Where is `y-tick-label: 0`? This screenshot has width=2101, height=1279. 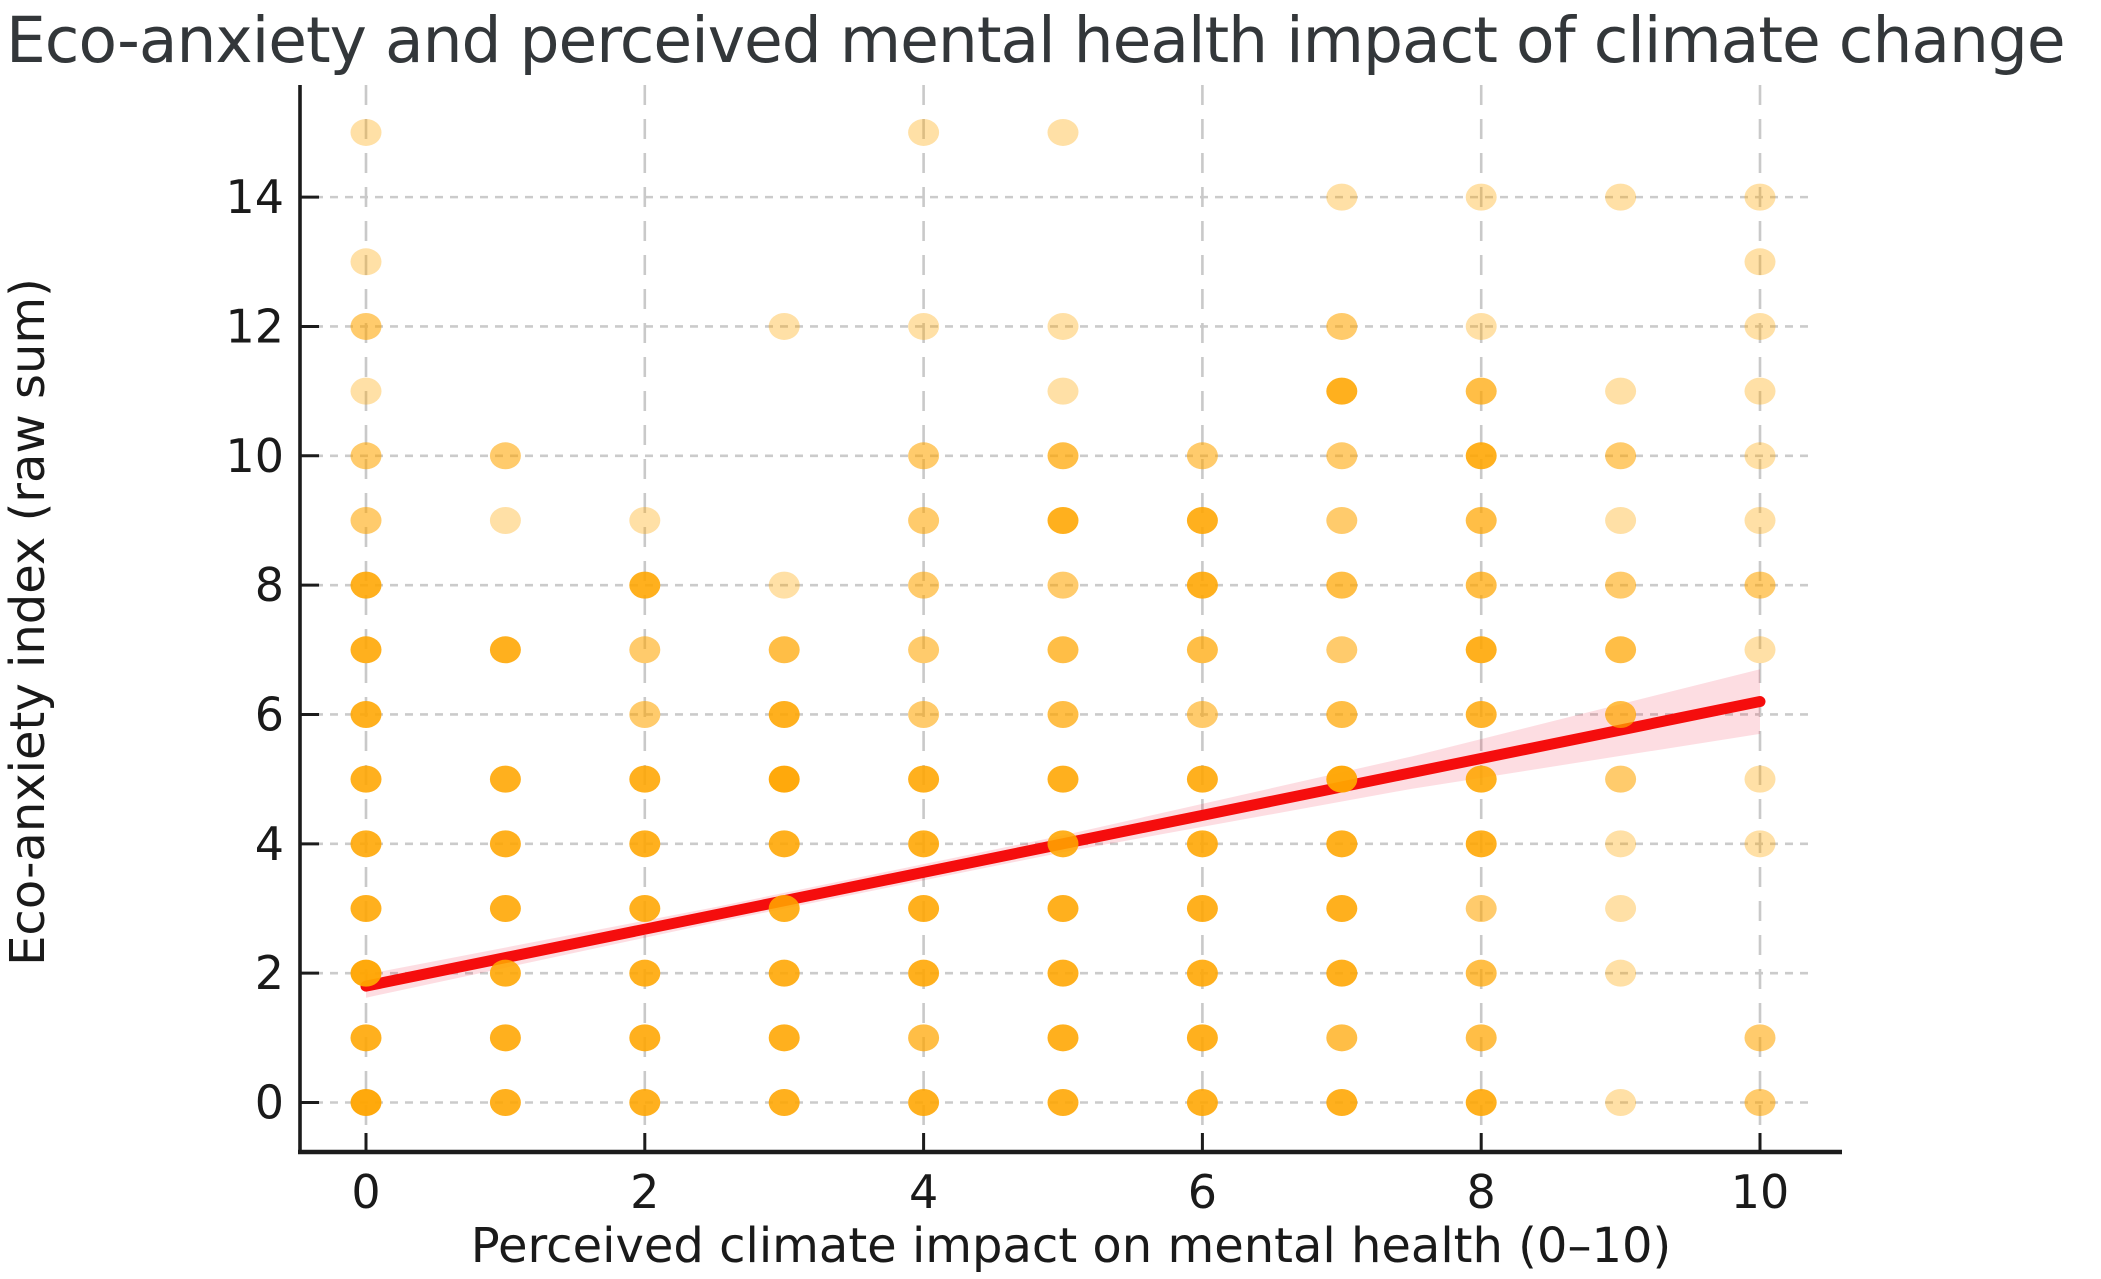
y-tick-label: 0 is located at coordinates (269, 1103).